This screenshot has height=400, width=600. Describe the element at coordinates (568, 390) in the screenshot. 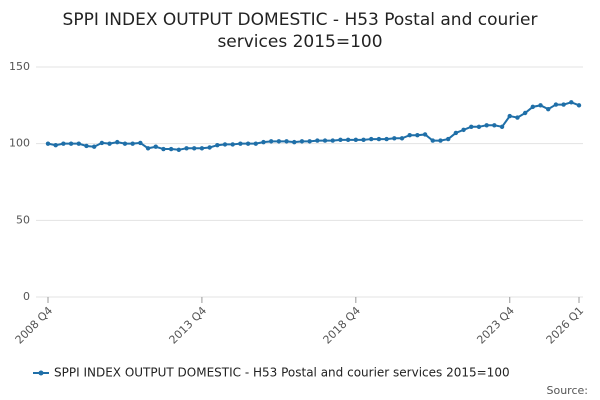

I see `source-label: Source:` at that location.